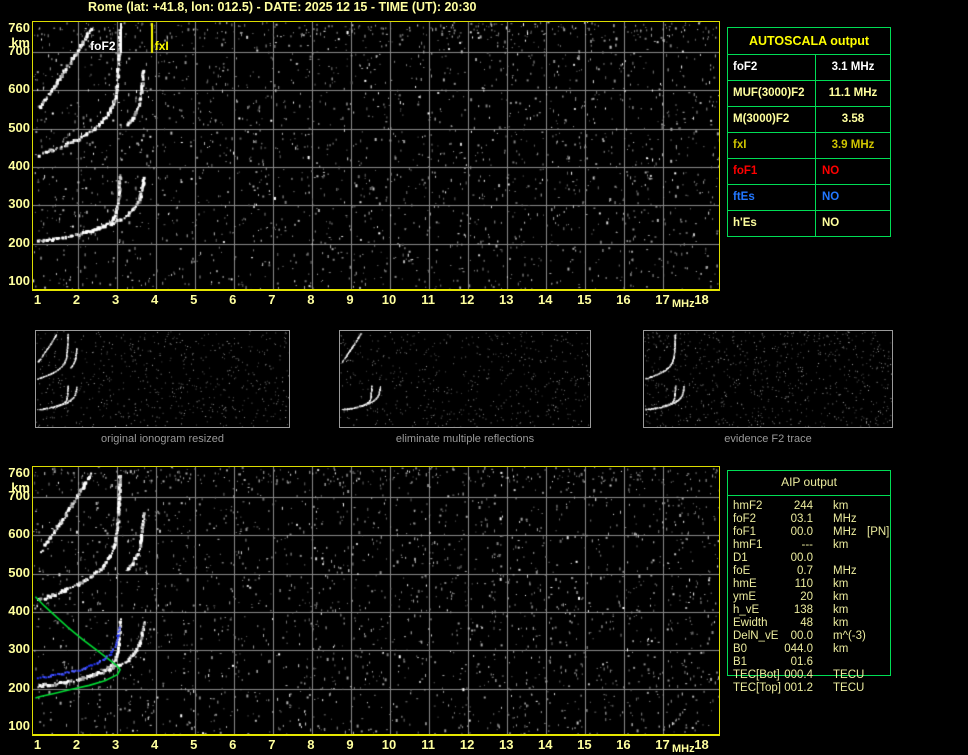 The image size is (968, 755). I want to click on bot-y-tick-label: 500, so click(19, 572).